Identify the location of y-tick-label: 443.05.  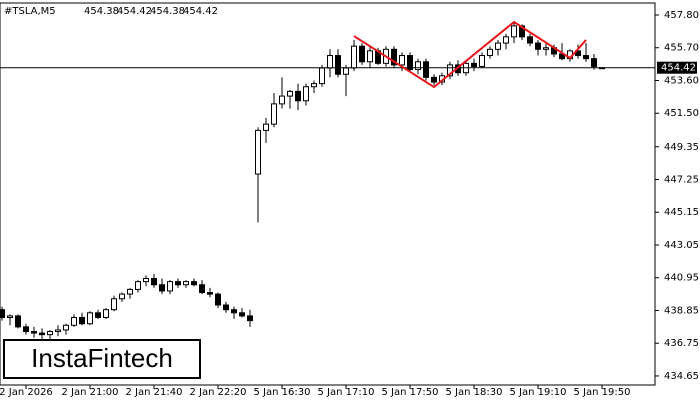
(681, 245).